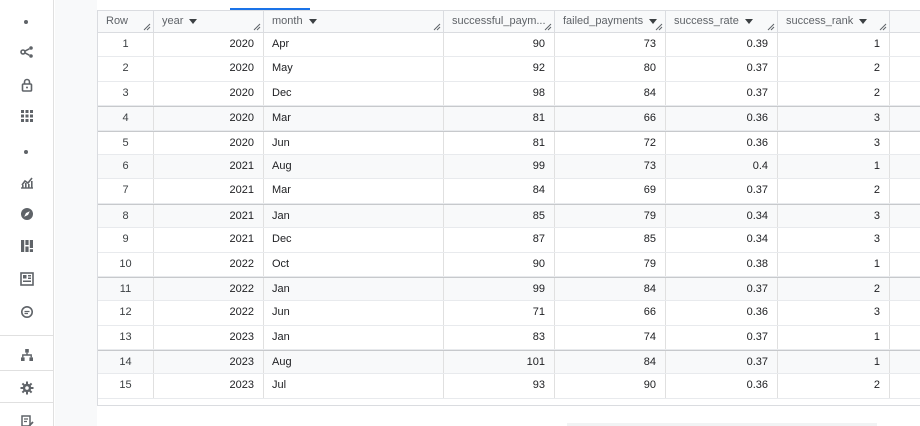 The image size is (920, 426). I want to click on sidebar-item-security, so click(27, 85).